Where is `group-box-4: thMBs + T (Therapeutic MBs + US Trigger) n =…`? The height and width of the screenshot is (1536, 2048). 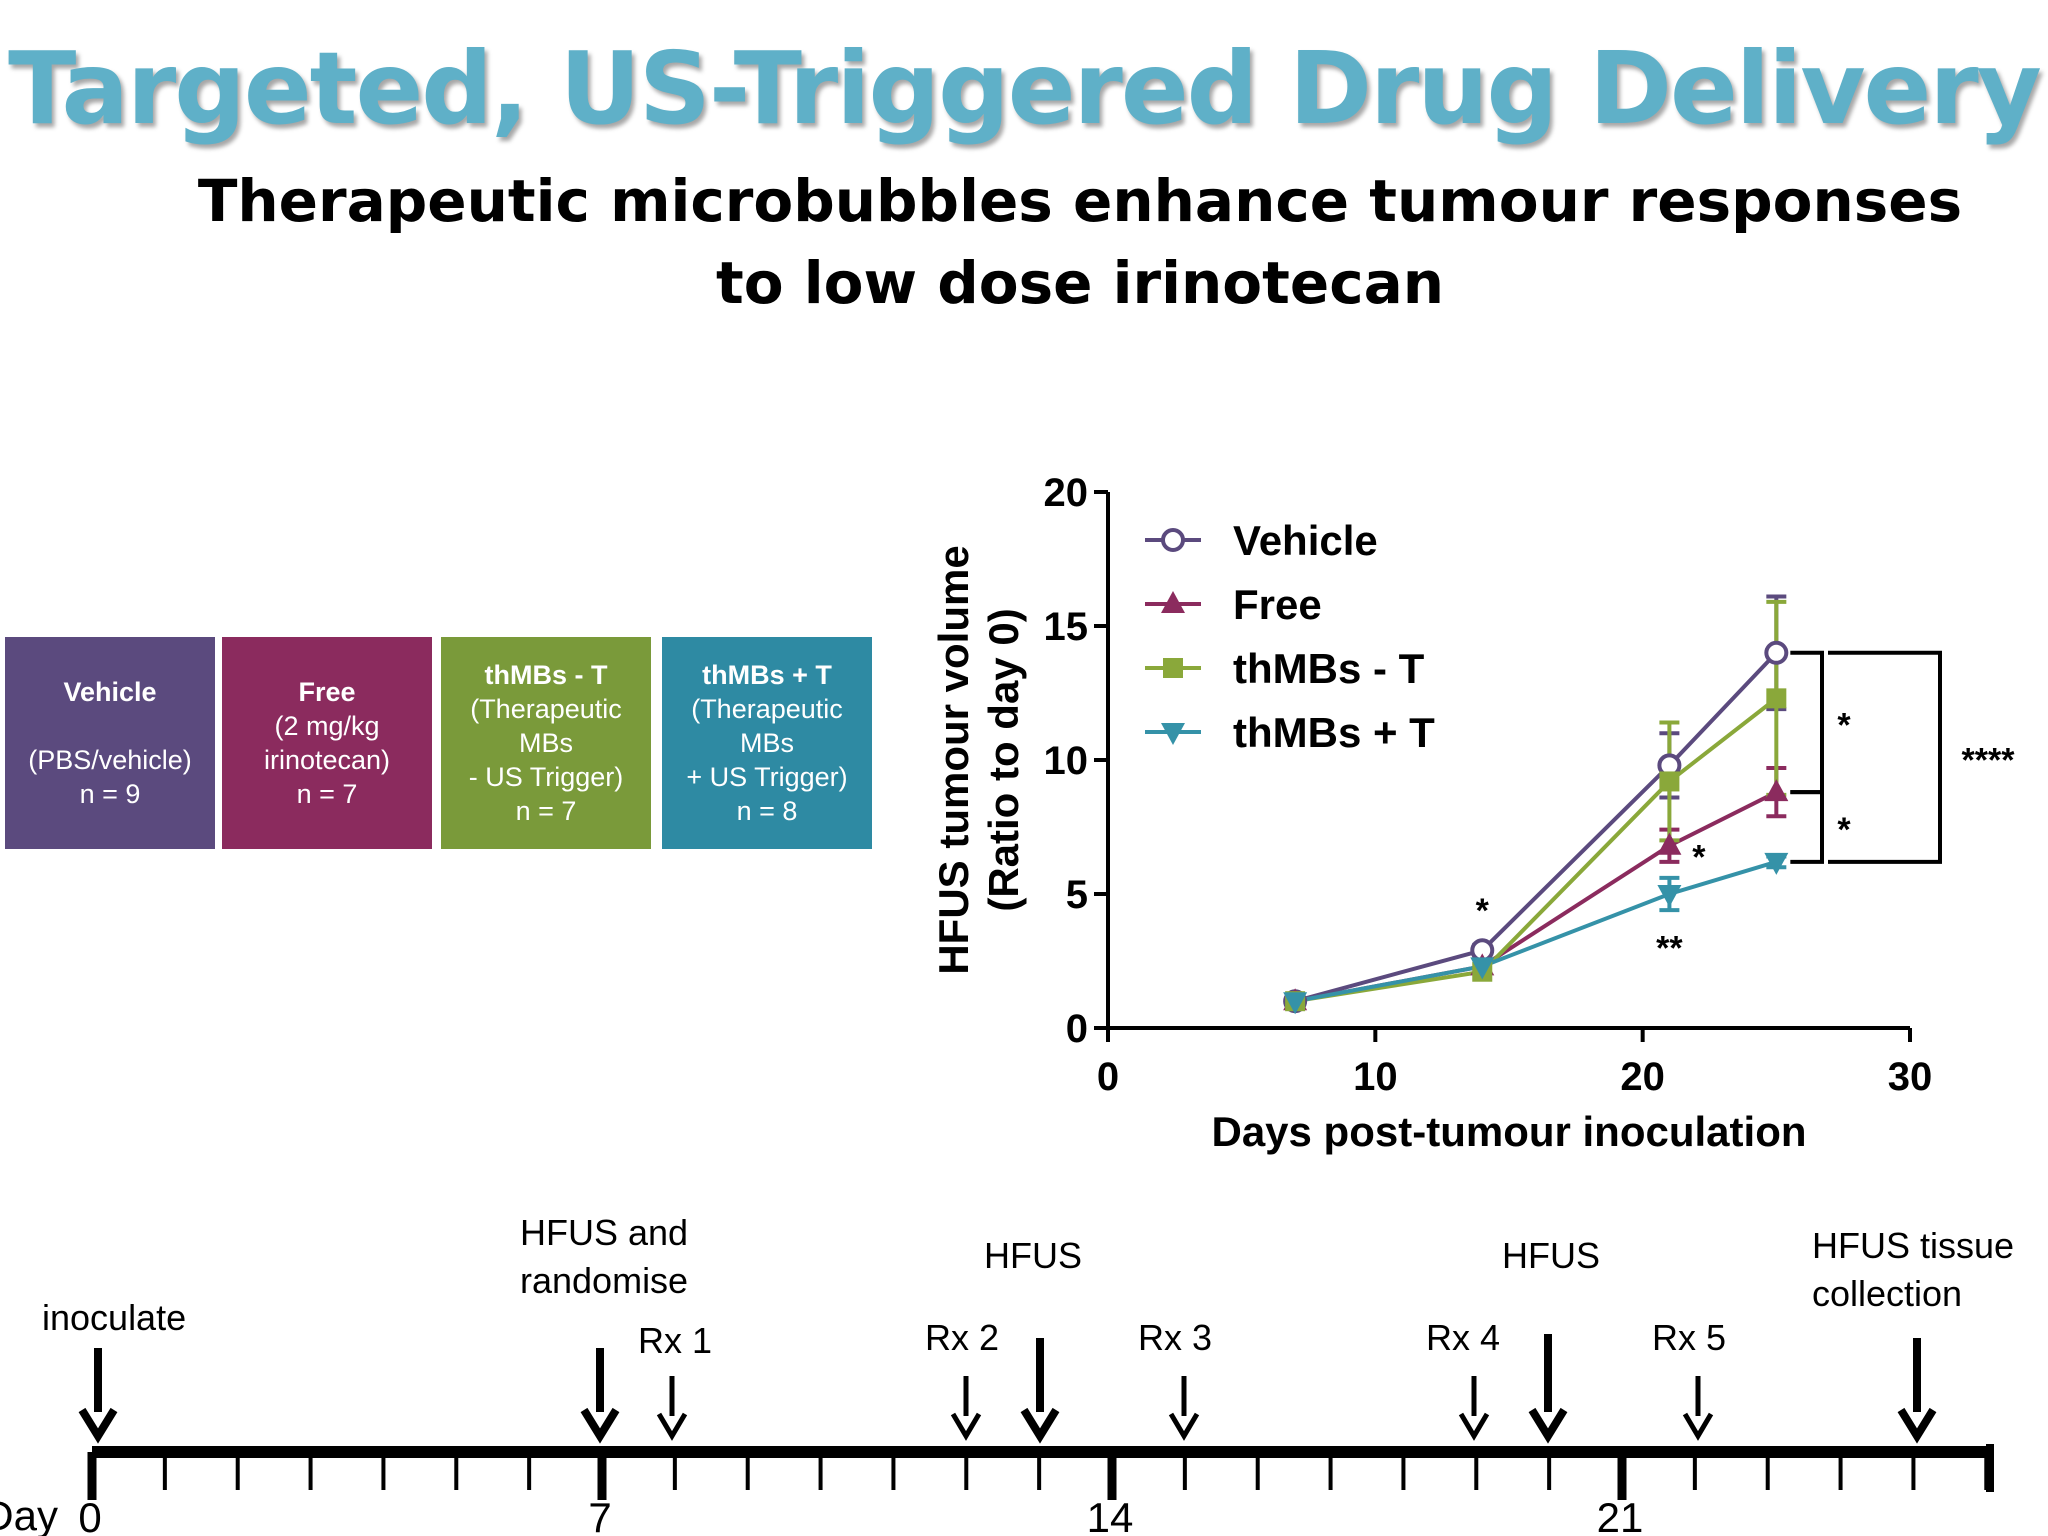 group-box-4: thMBs + T (Therapeutic MBs + US Trigger) n =… is located at coordinates (767, 743).